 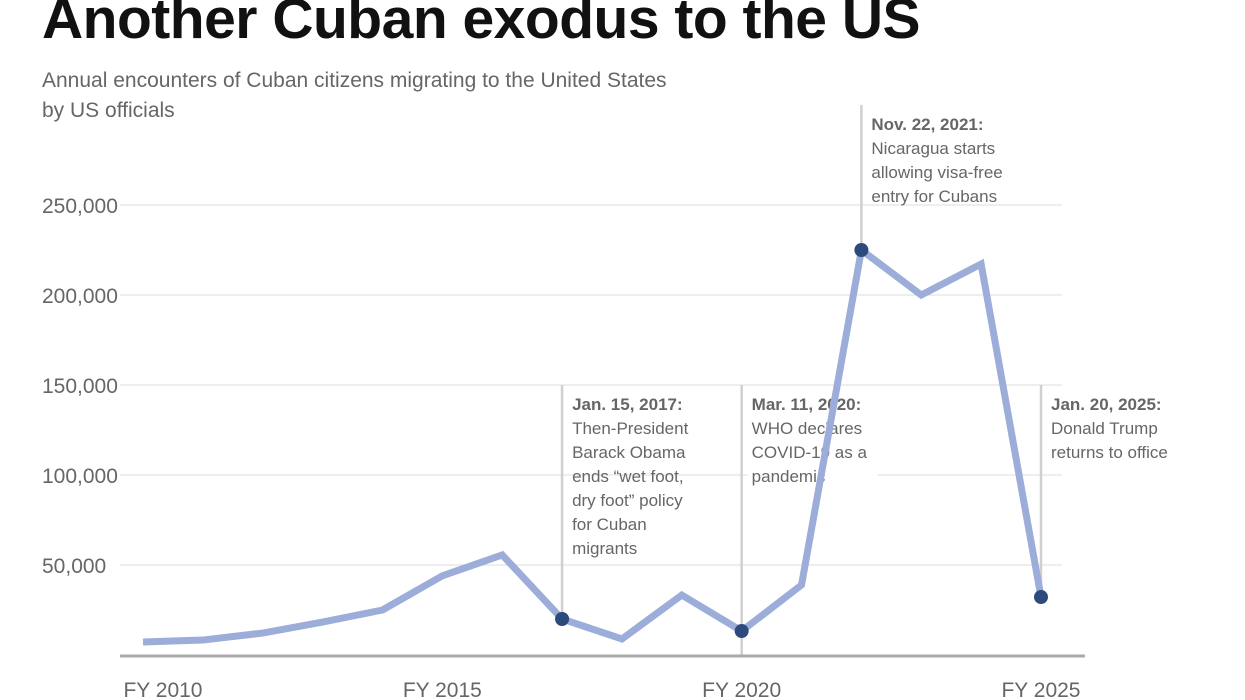 What do you see at coordinates (741, 689) in the screenshot?
I see `x-tick-label: FY 2020` at bounding box center [741, 689].